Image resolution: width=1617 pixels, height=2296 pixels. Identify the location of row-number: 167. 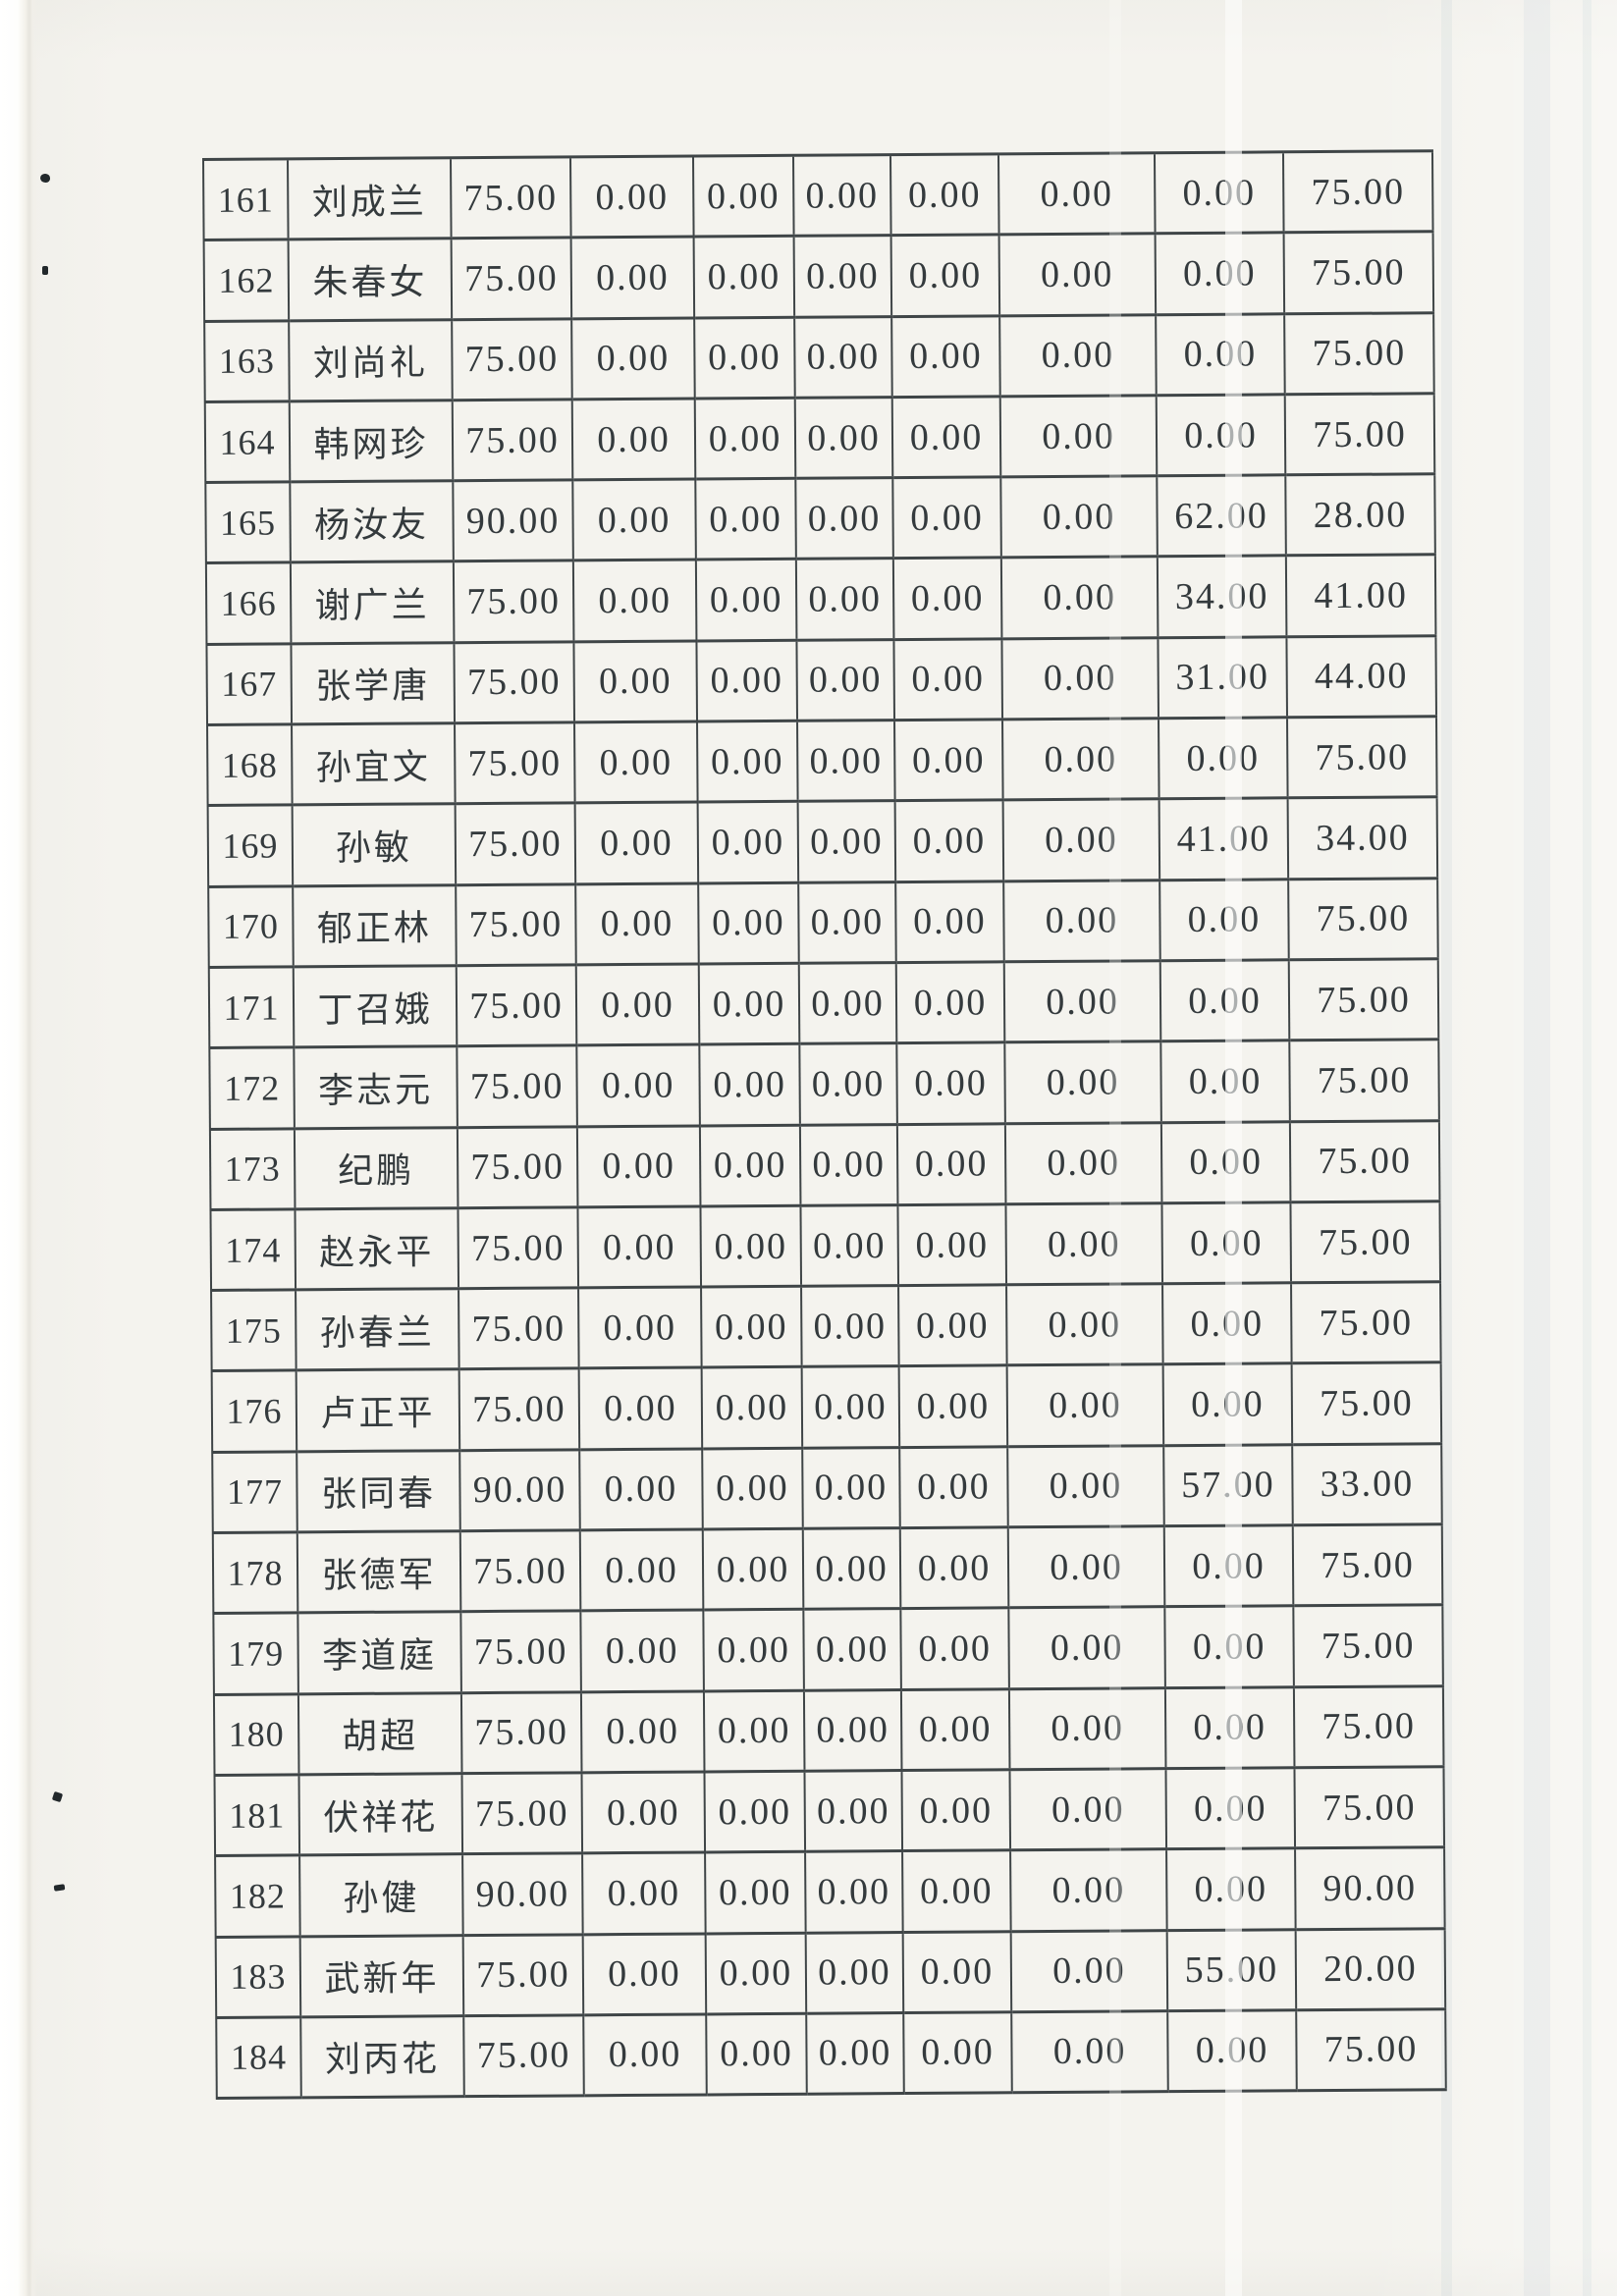
(250, 684).